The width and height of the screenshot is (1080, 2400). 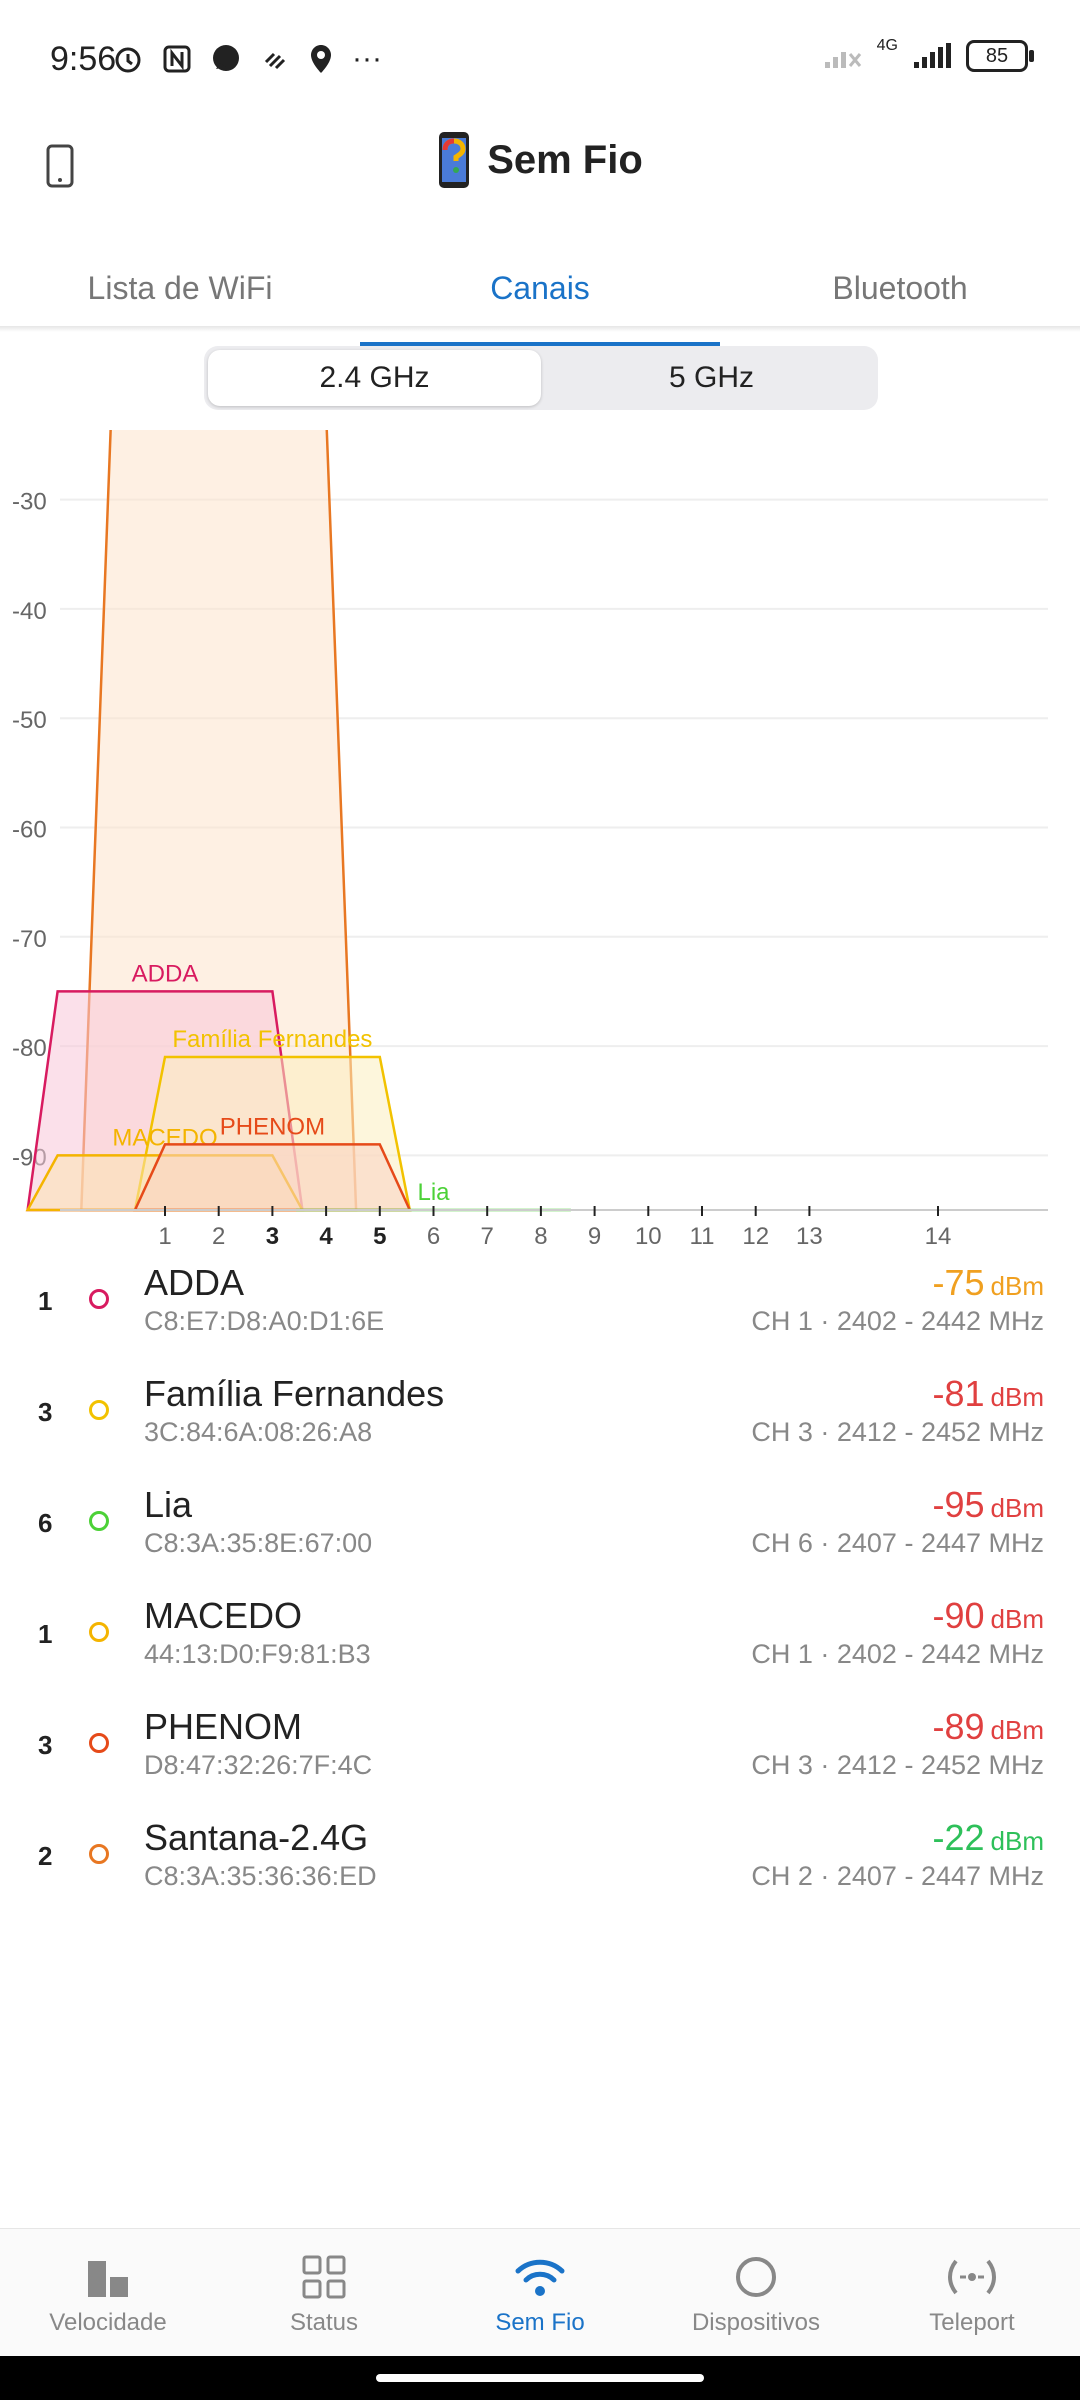 I want to click on network-ssid: Lia, so click(x=168, y=1504).